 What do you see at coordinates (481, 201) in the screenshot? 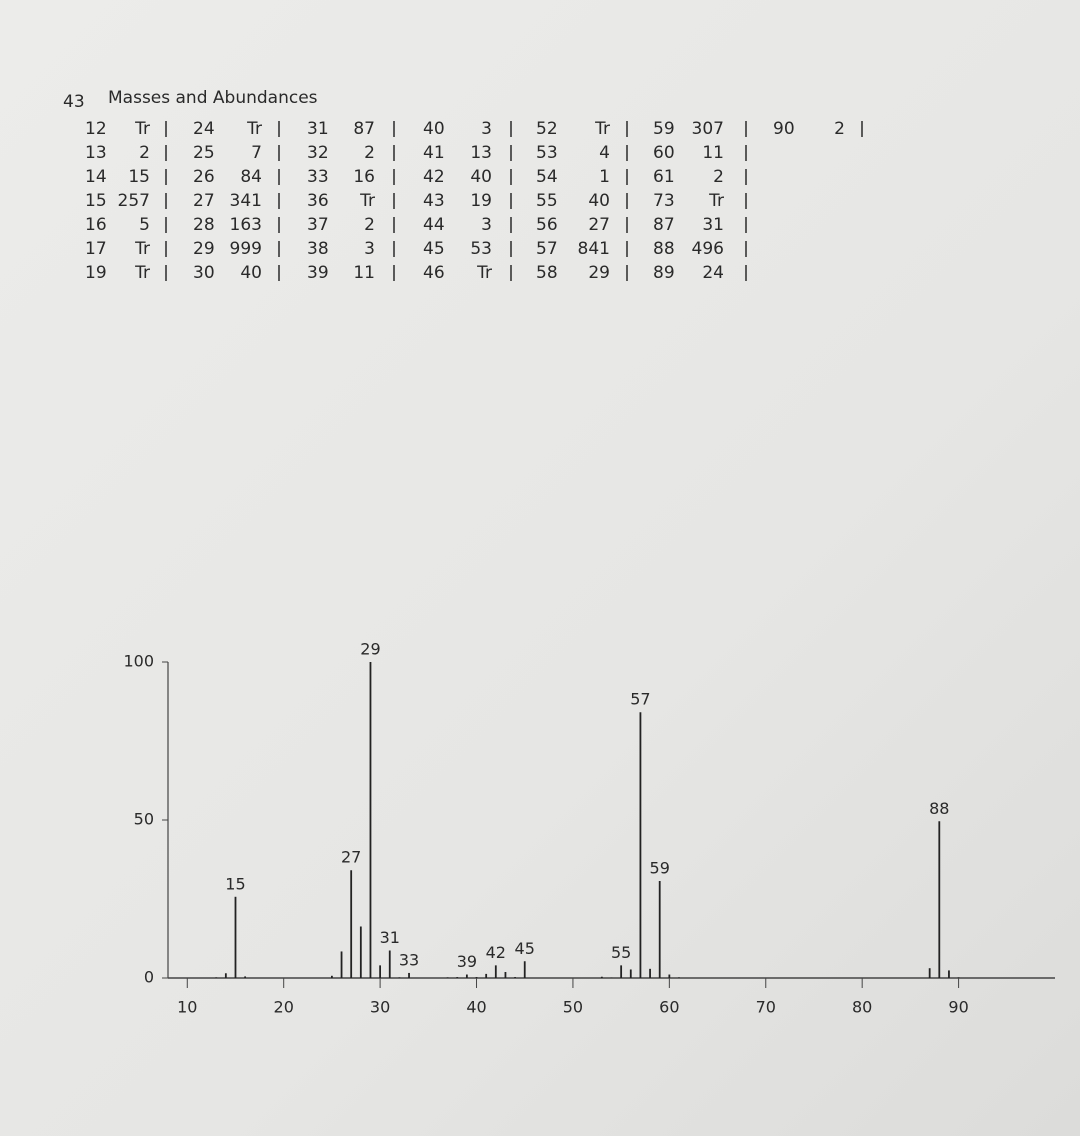
I see `abundance: 19` at bounding box center [481, 201].